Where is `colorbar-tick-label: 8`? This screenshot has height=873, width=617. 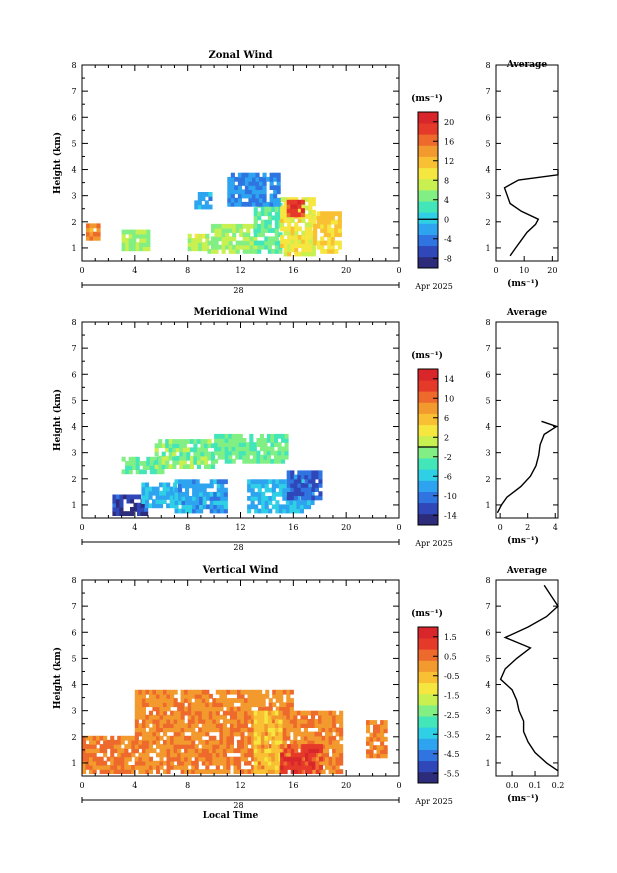 colorbar-tick-label: 8 is located at coordinates (446, 180).